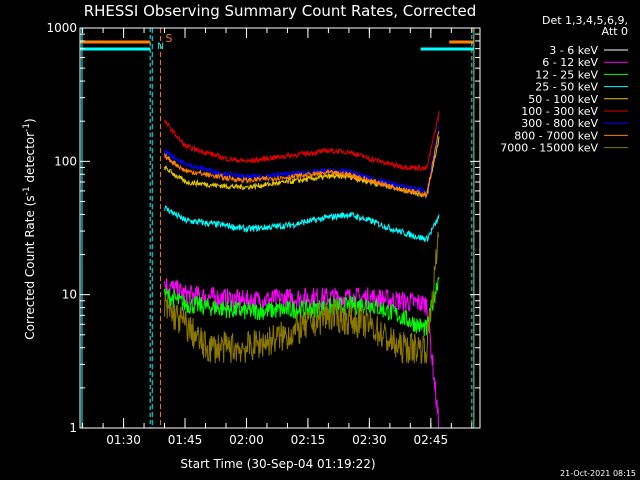 The height and width of the screenshot is (480, 640). I want to click on legend-header: Att 0, so click(615, 31).